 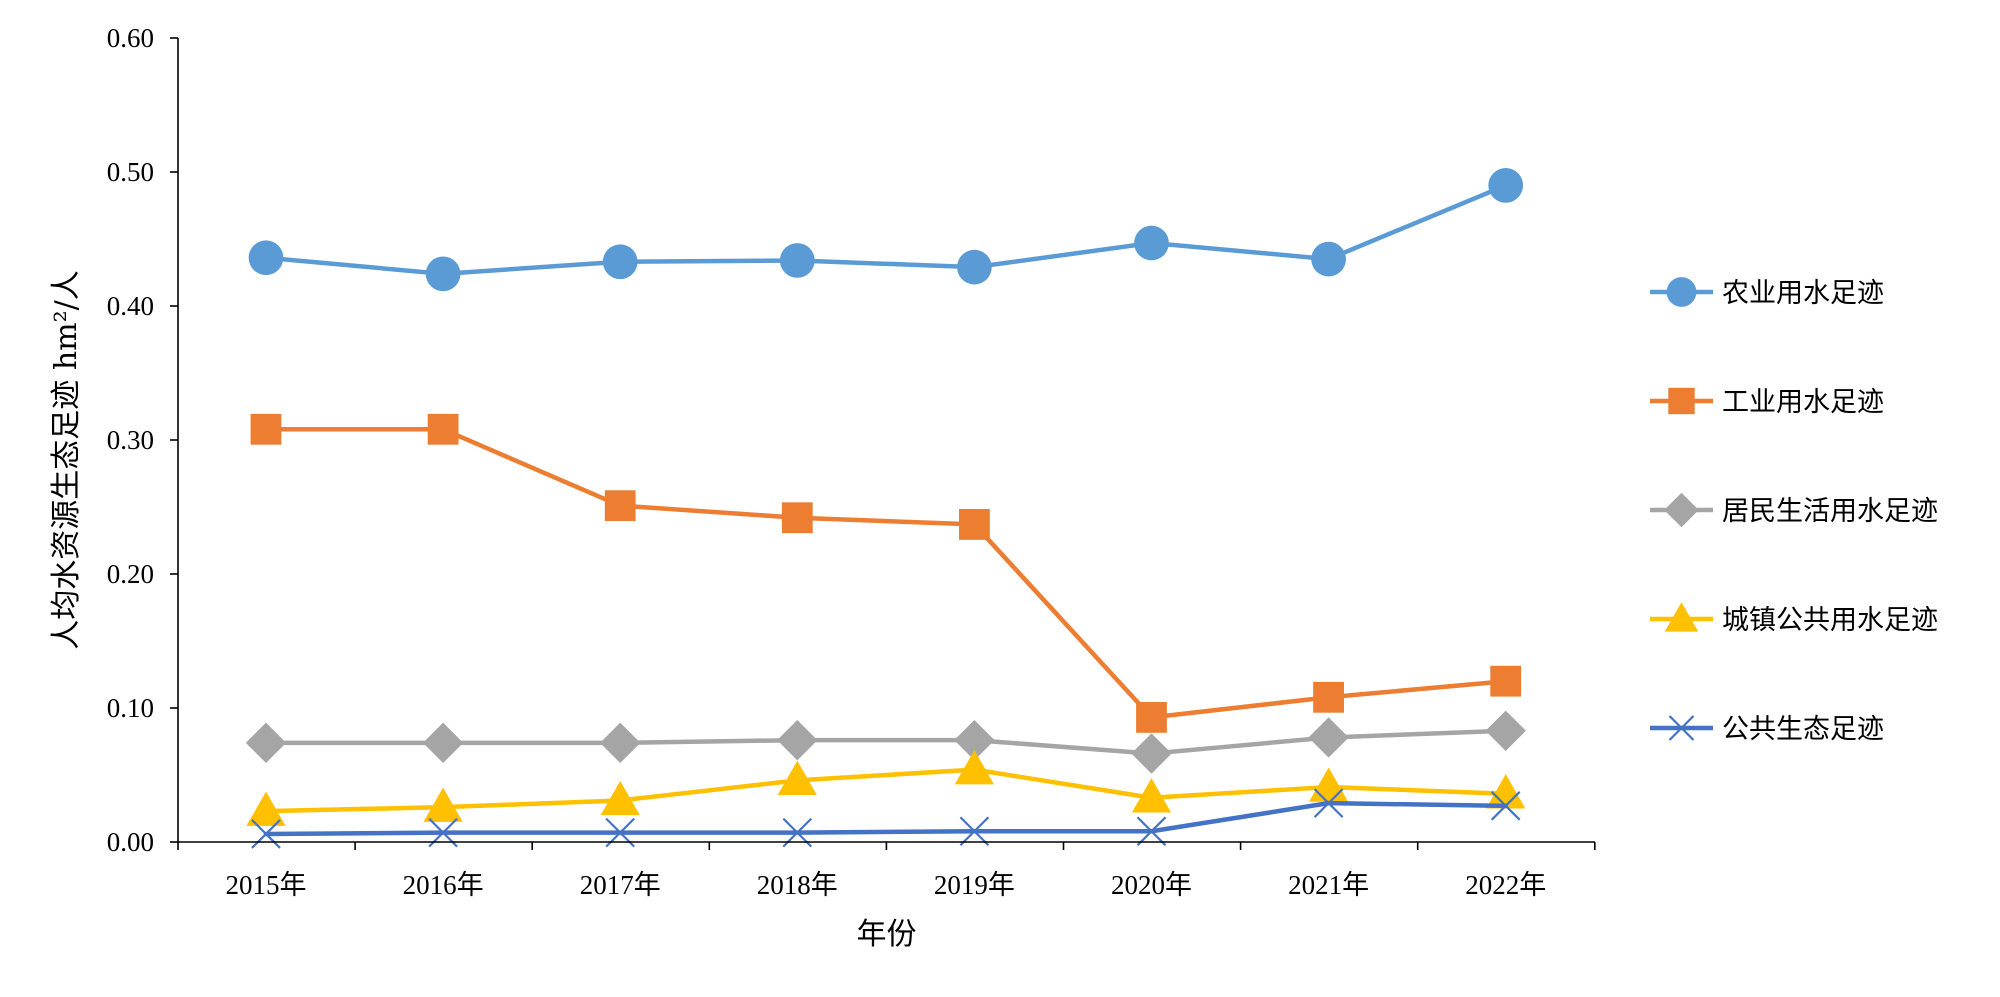 I want to click on x-tick-label: 2016年, so click(x=443, y=885).